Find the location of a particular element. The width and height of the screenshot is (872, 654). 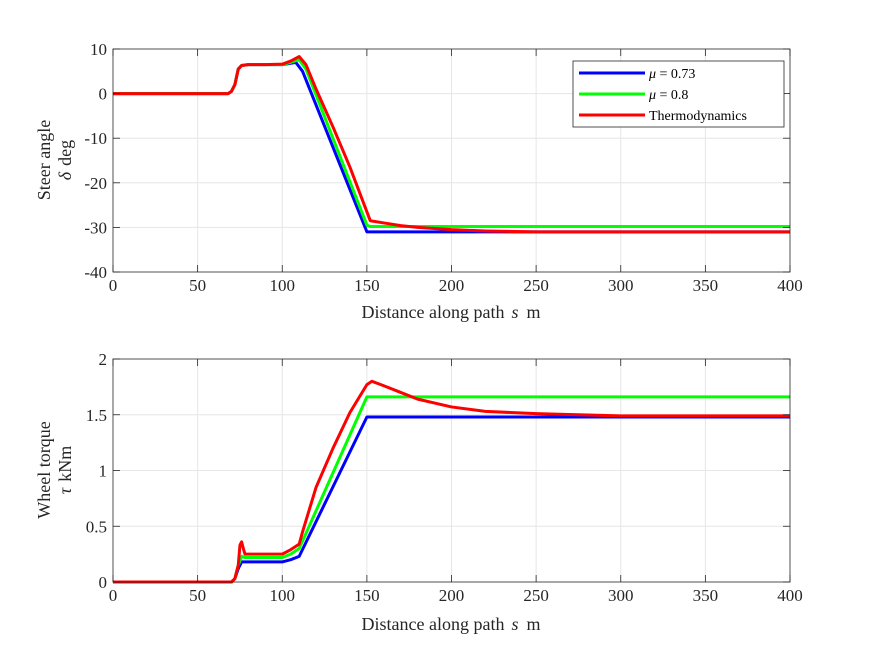

torque-y-tick-labels: 0 0.5 1 1.5 2 is located at coordinates (96, 471).